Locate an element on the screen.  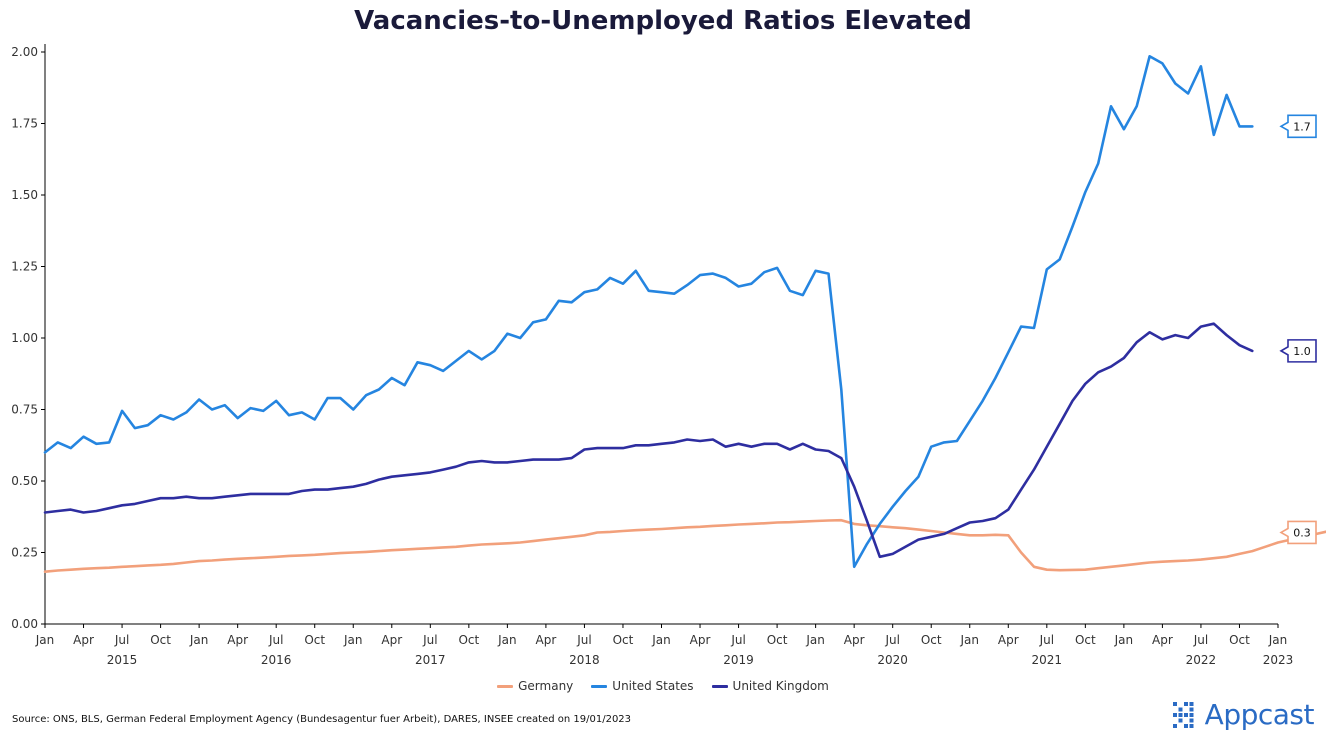
x-year-label: 2017 is located at coordinates (430, 660).